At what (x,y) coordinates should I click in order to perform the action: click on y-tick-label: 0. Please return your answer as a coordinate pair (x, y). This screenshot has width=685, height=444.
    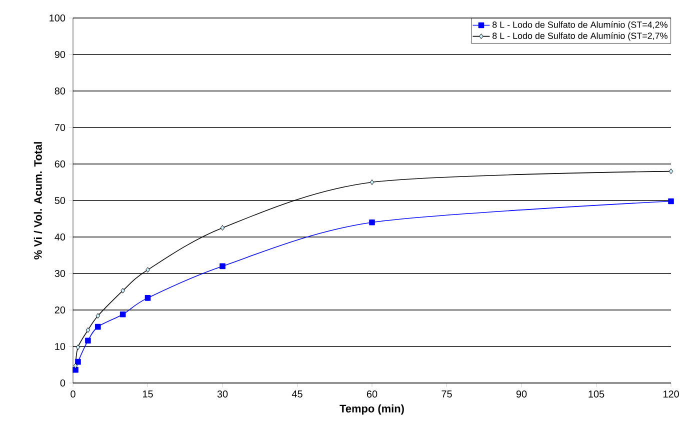
    Looking at the image, I should click on (63, 383).